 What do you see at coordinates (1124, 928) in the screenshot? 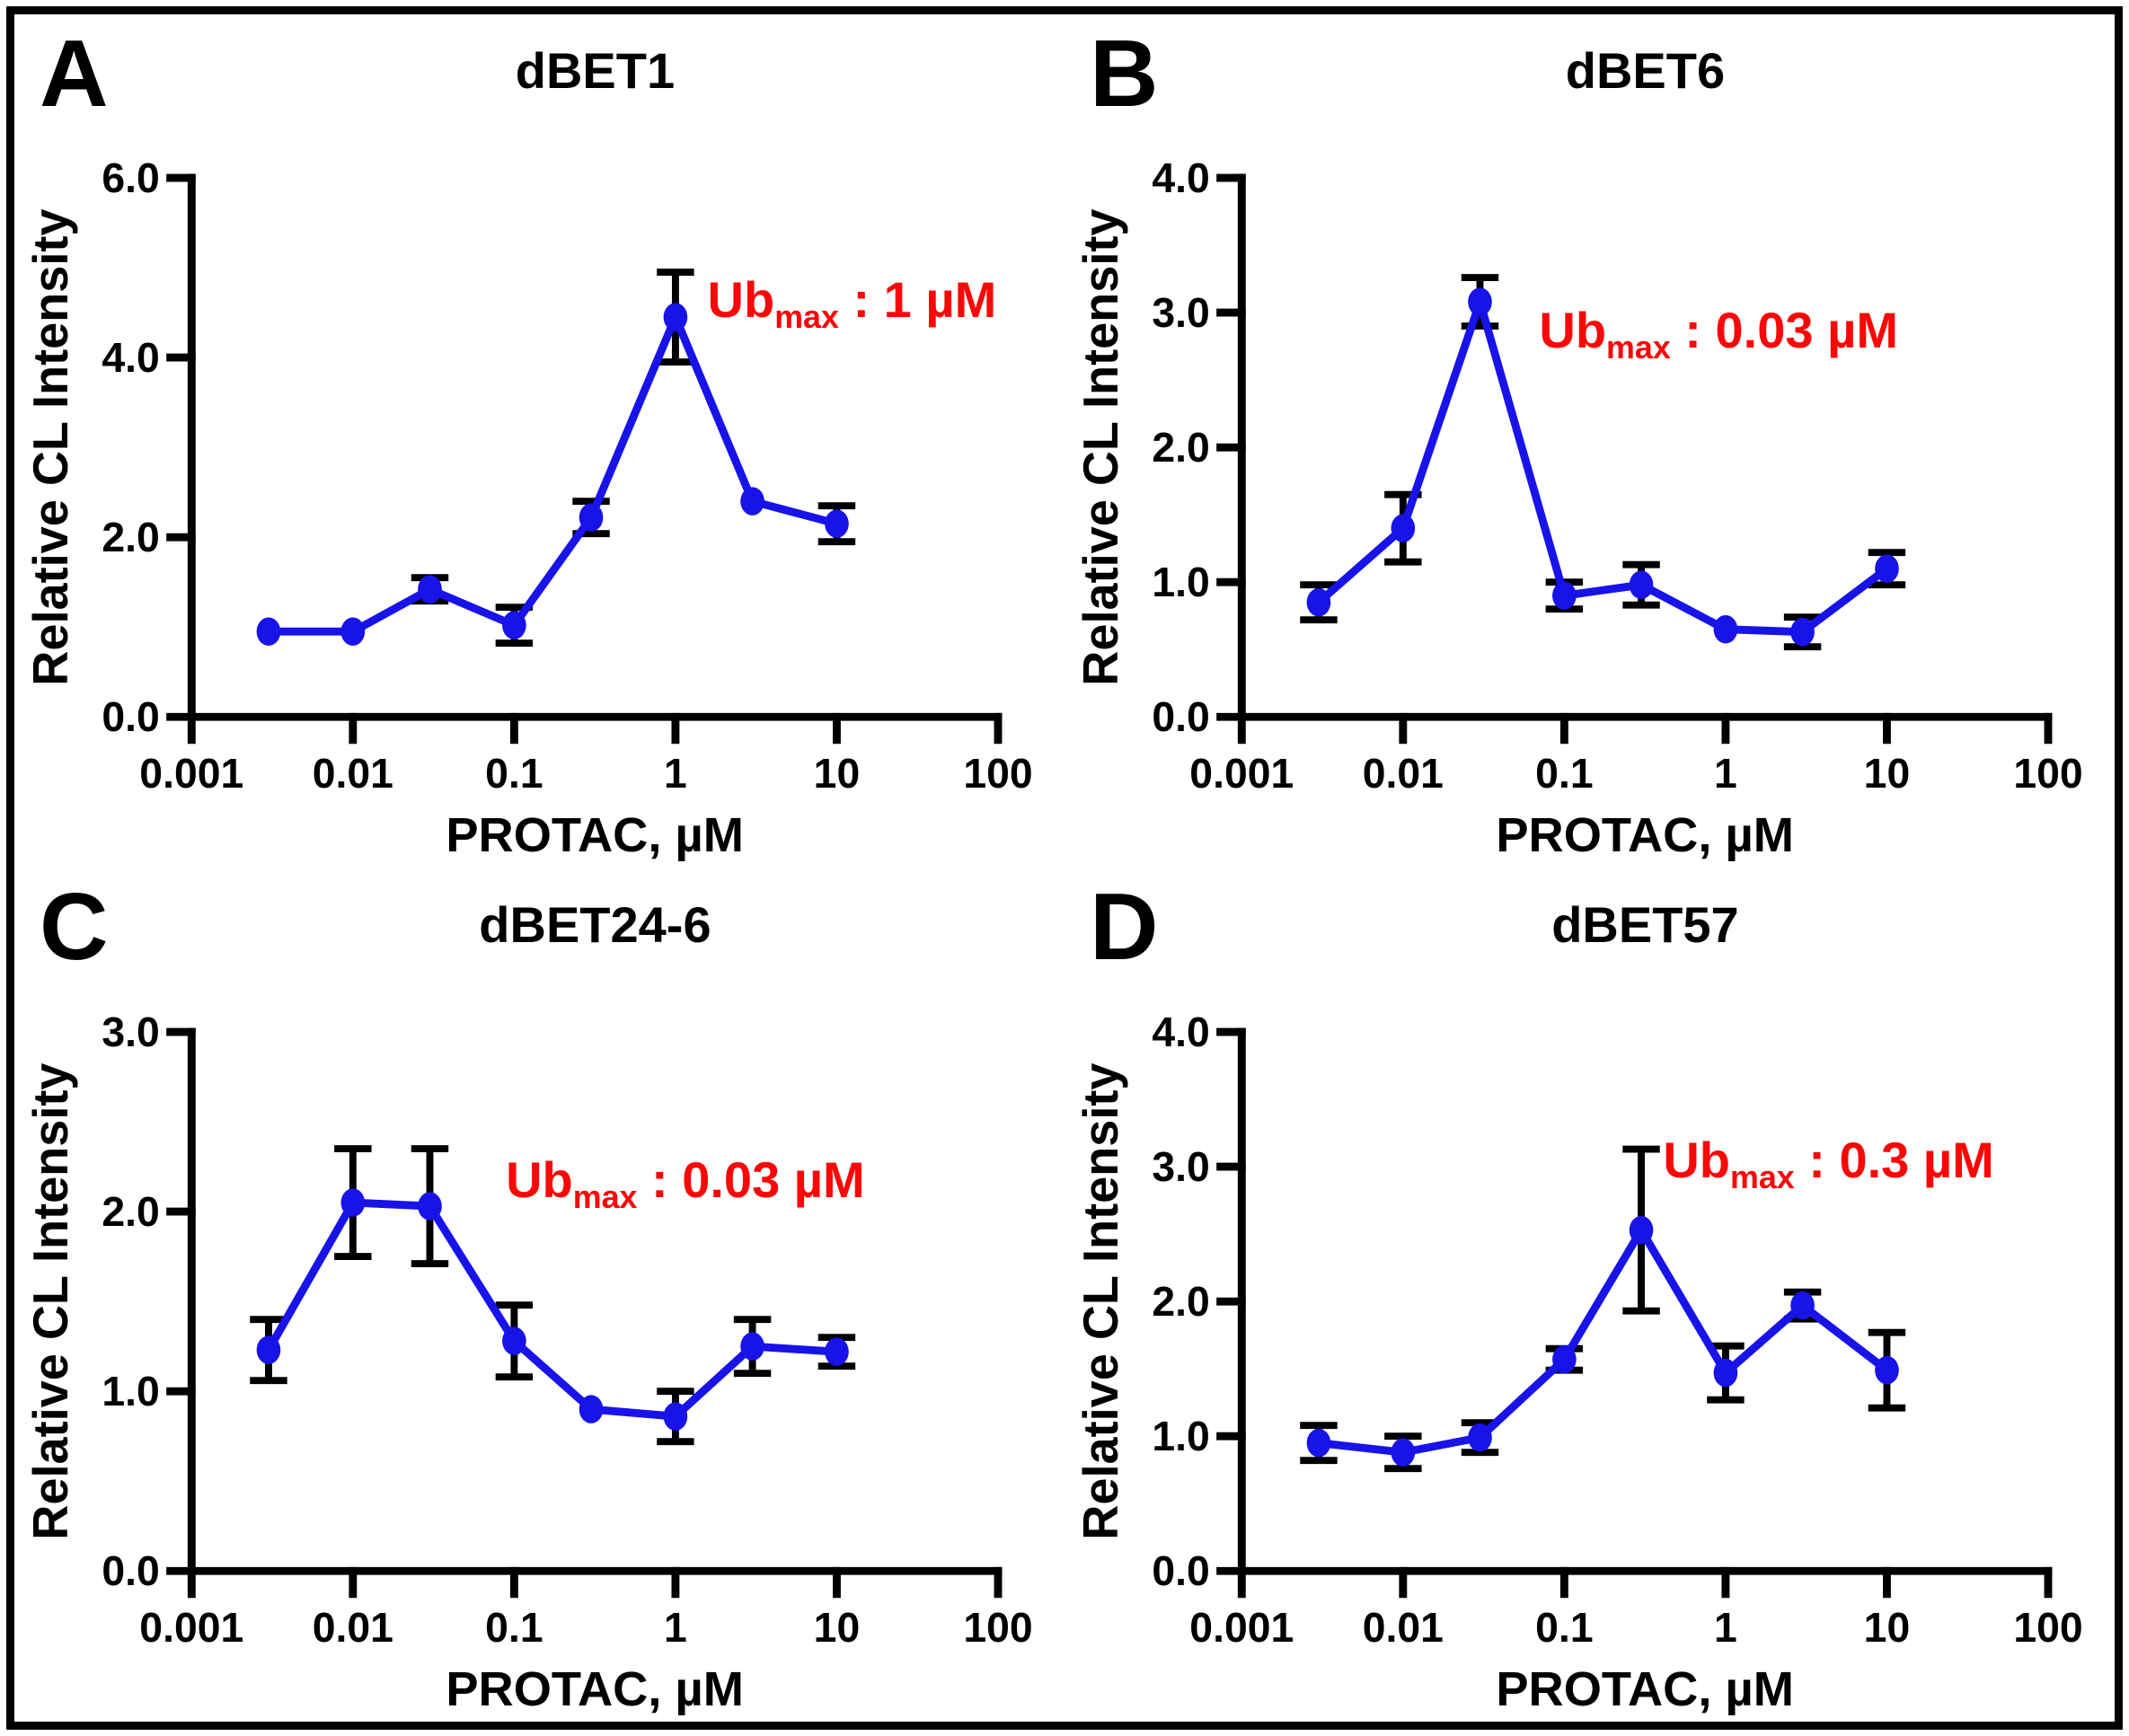
I see `panel-letter: D` at bounding box center [1124, 928].